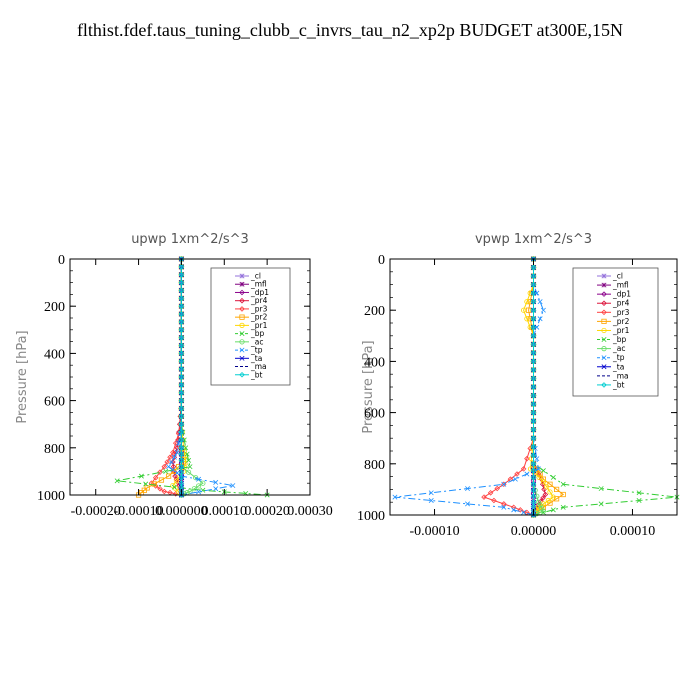  I want to click on x-tick-label: 0.00000, so click(534, 531).